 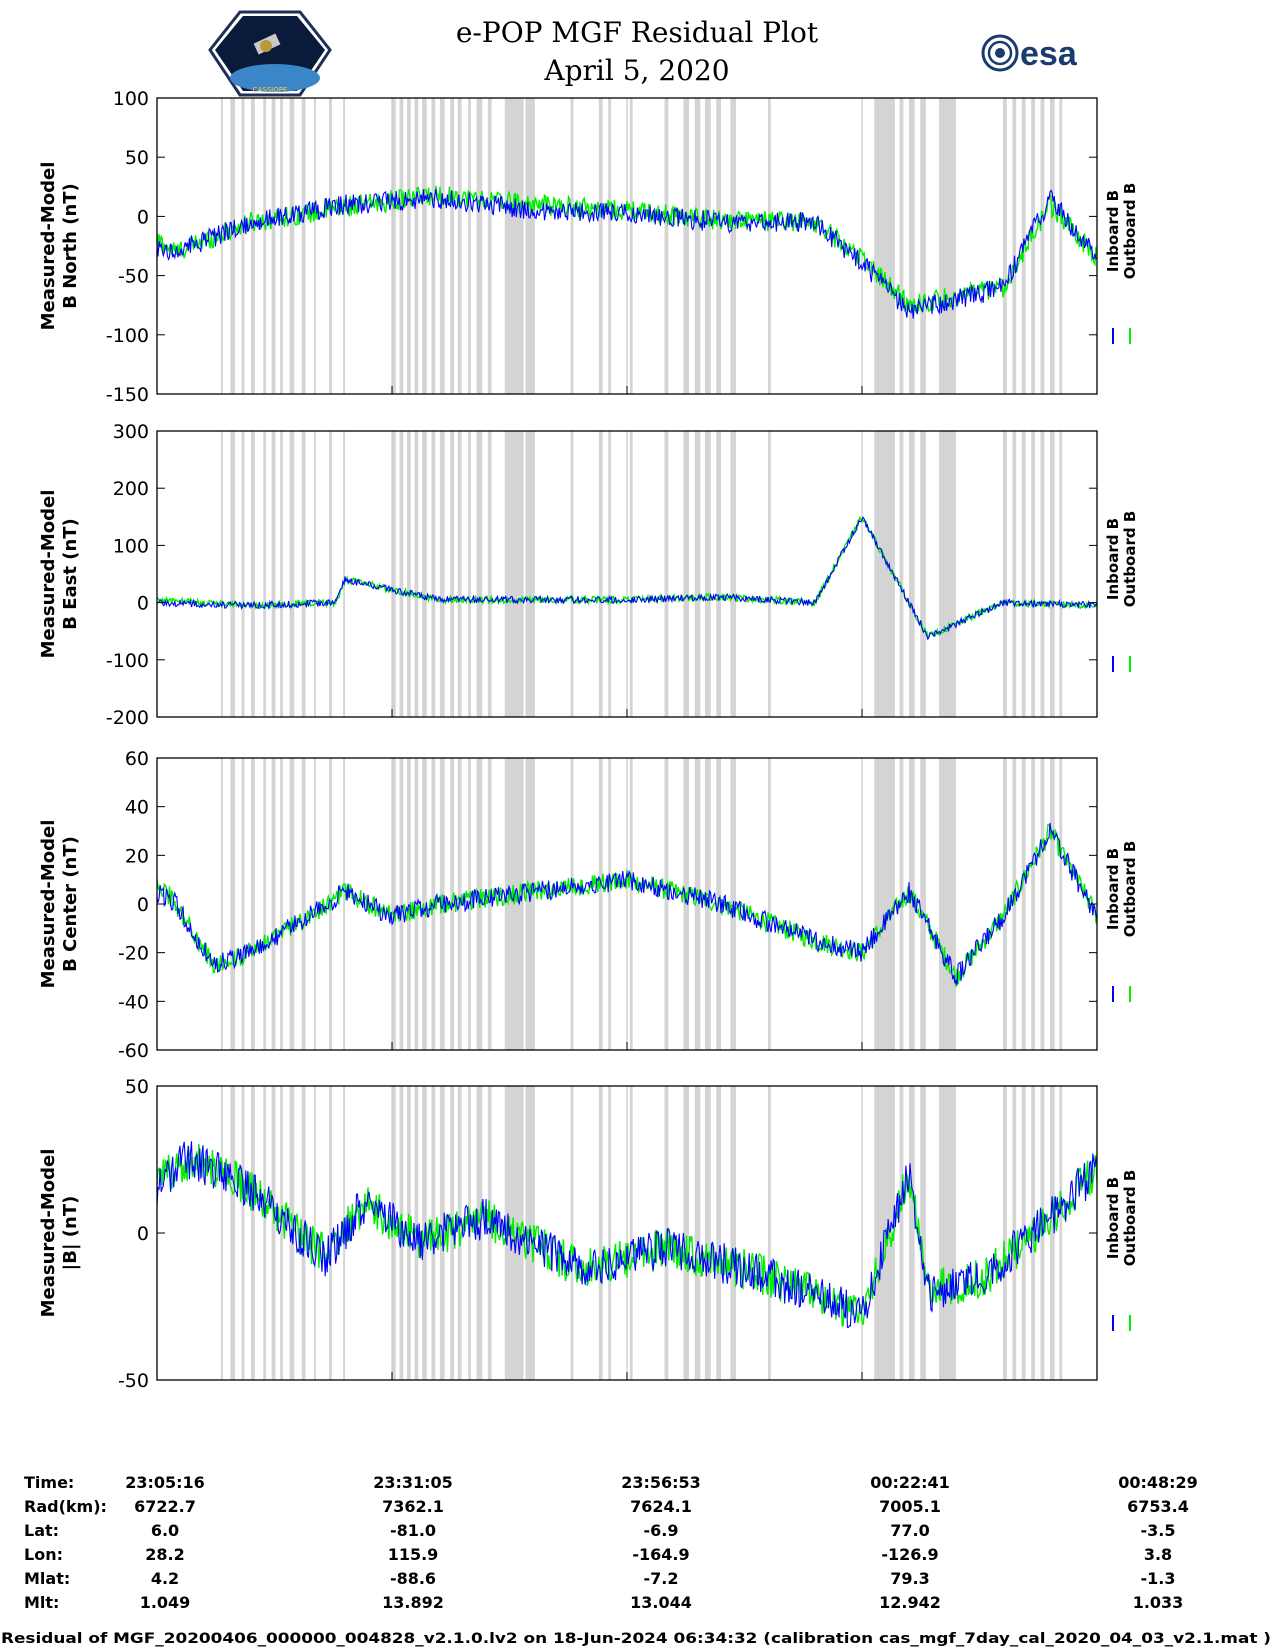 What do you see at coordinates (59, 246) in the screenshot?
I see `y-axis-label: Measured-ModelB North (nT)` at bounding box center [59, 246].